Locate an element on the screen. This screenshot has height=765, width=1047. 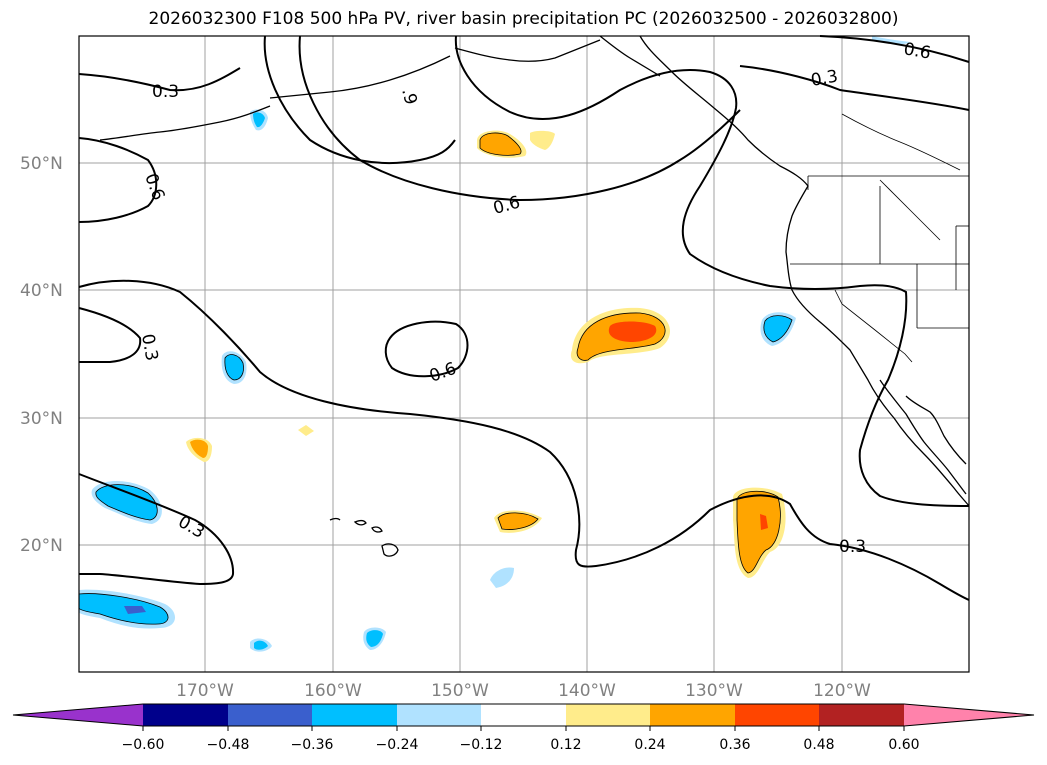
lon-label-120w: 120°W is located at coordinates (842, 691).